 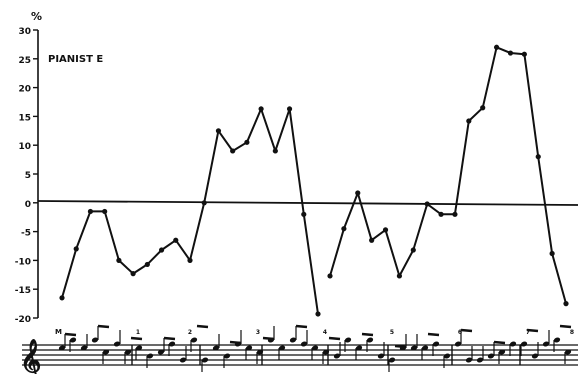 I want to click on bar-number: 8, so click(x=572, y=332).